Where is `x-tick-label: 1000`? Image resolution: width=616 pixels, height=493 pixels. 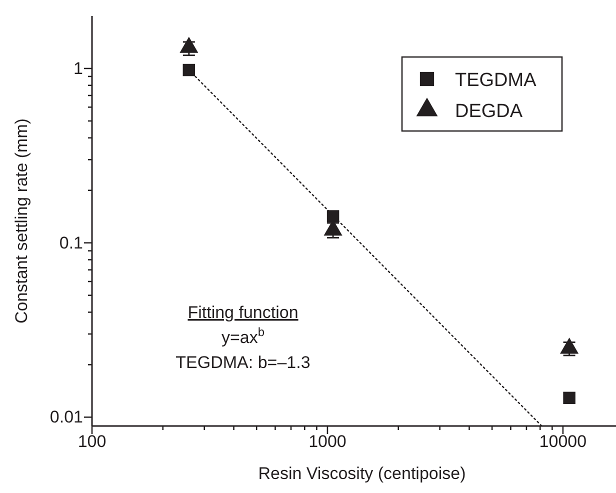 x-tick-label: 1000 is located at coordinates (327, 442).